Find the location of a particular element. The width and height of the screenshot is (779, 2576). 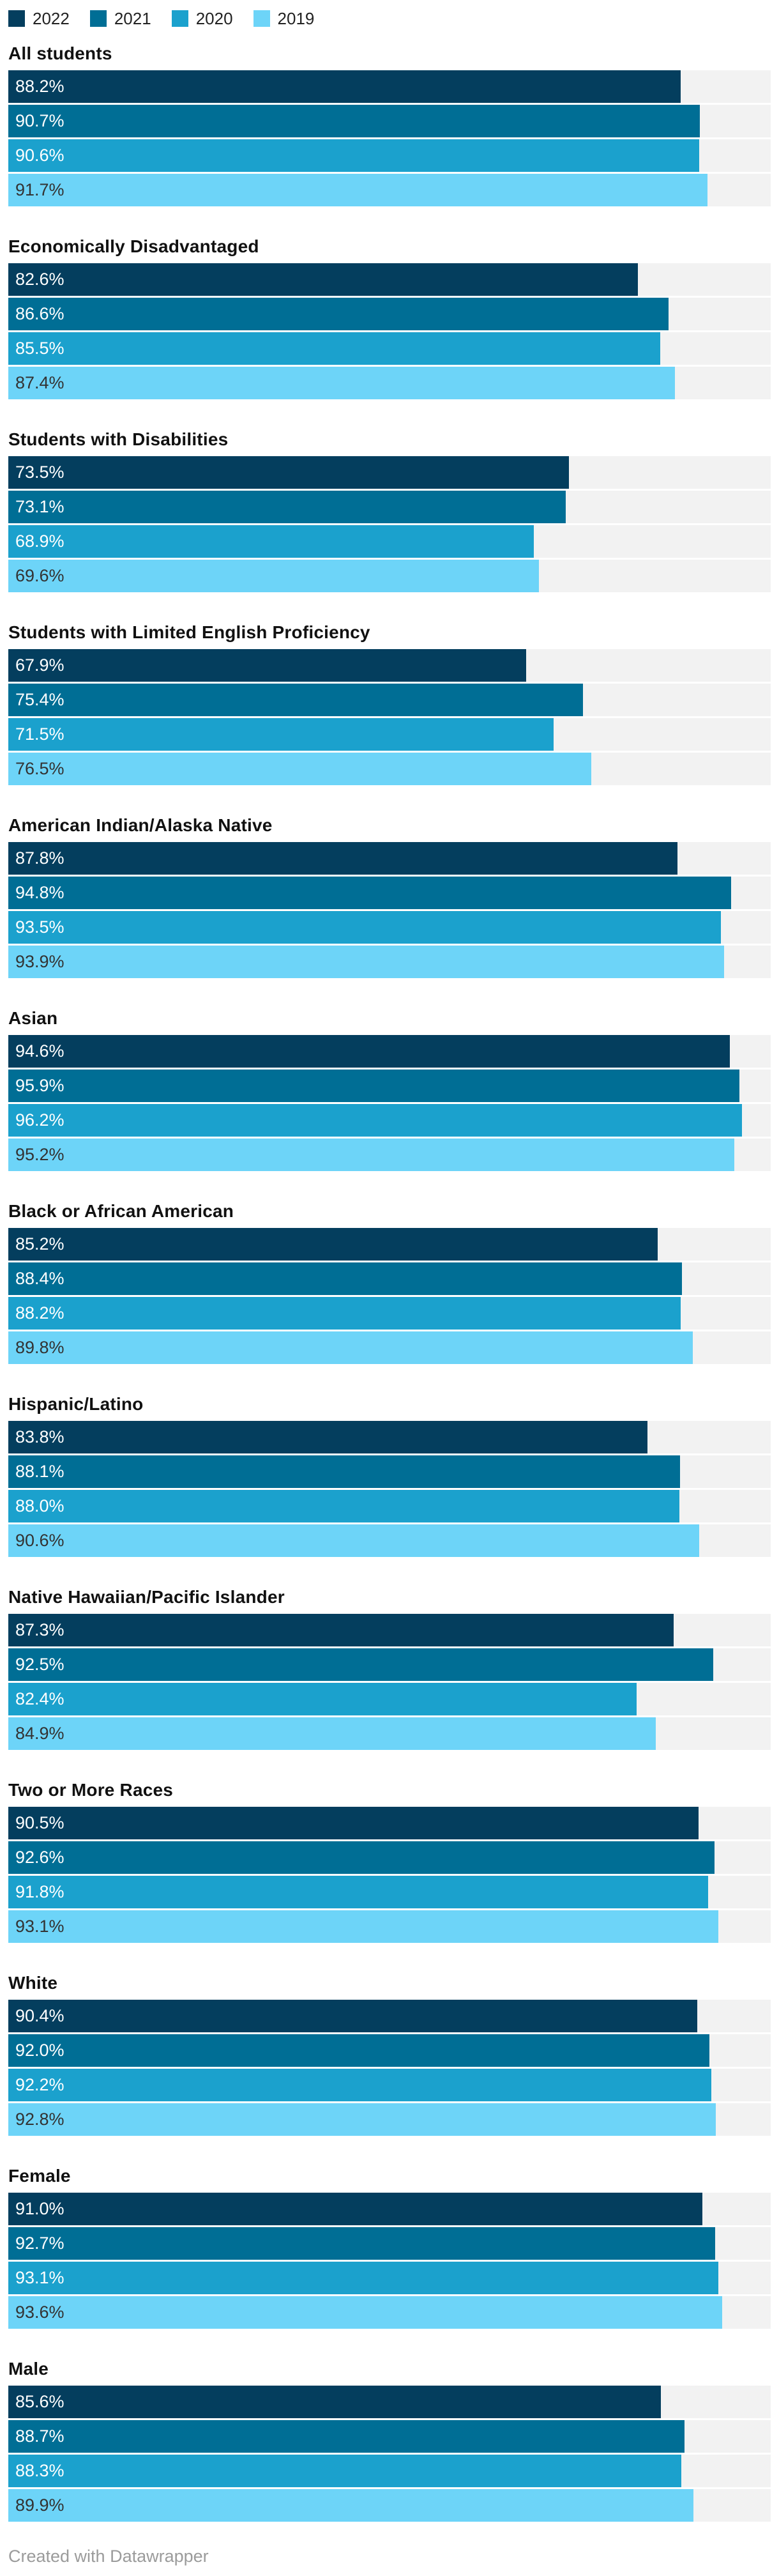

bar-value-label: 91.0% is located at coordinates (39, 2208).